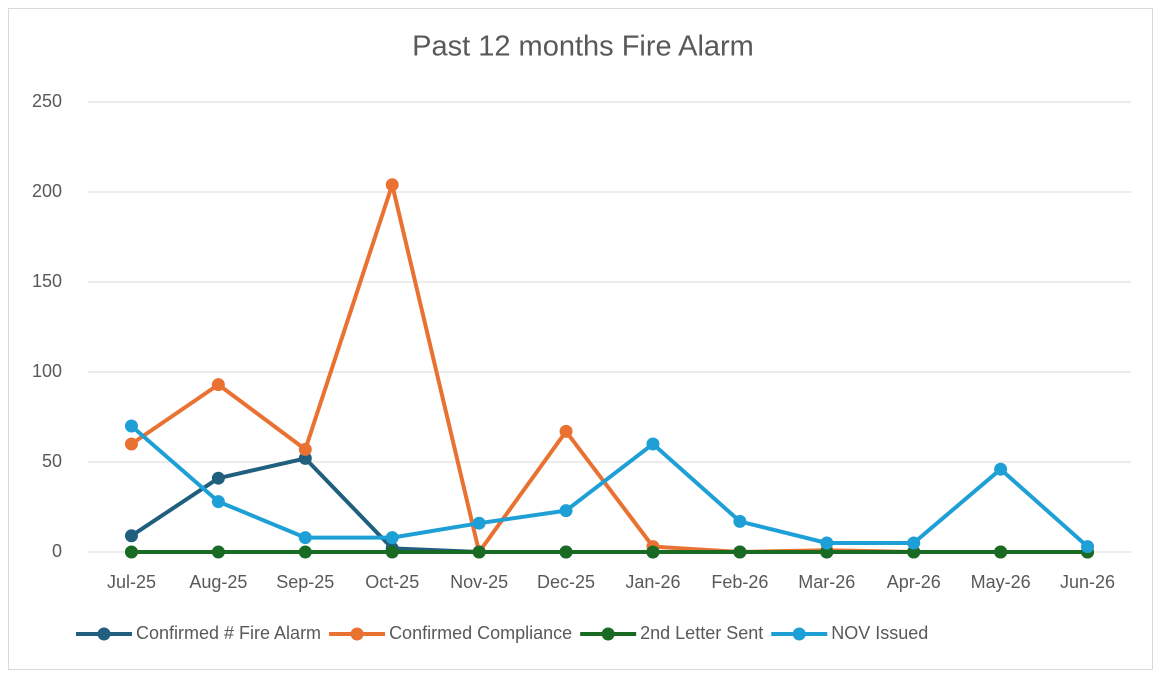 The height and width of the screenshot is (679, 1161). What do you see at coordinates (228, 633) in the screenshot?
I see `legend-label: Confirmed # Fire Alarm` at bounding box center [228, 633].